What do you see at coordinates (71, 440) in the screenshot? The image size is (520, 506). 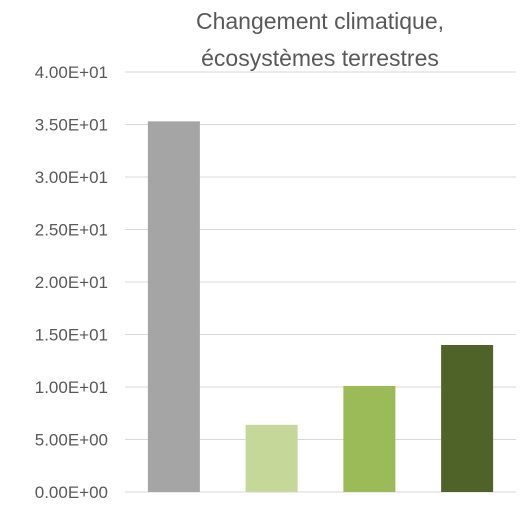 I see `y-tick-label: 5.00E+00` at bounding box center [71, 440].